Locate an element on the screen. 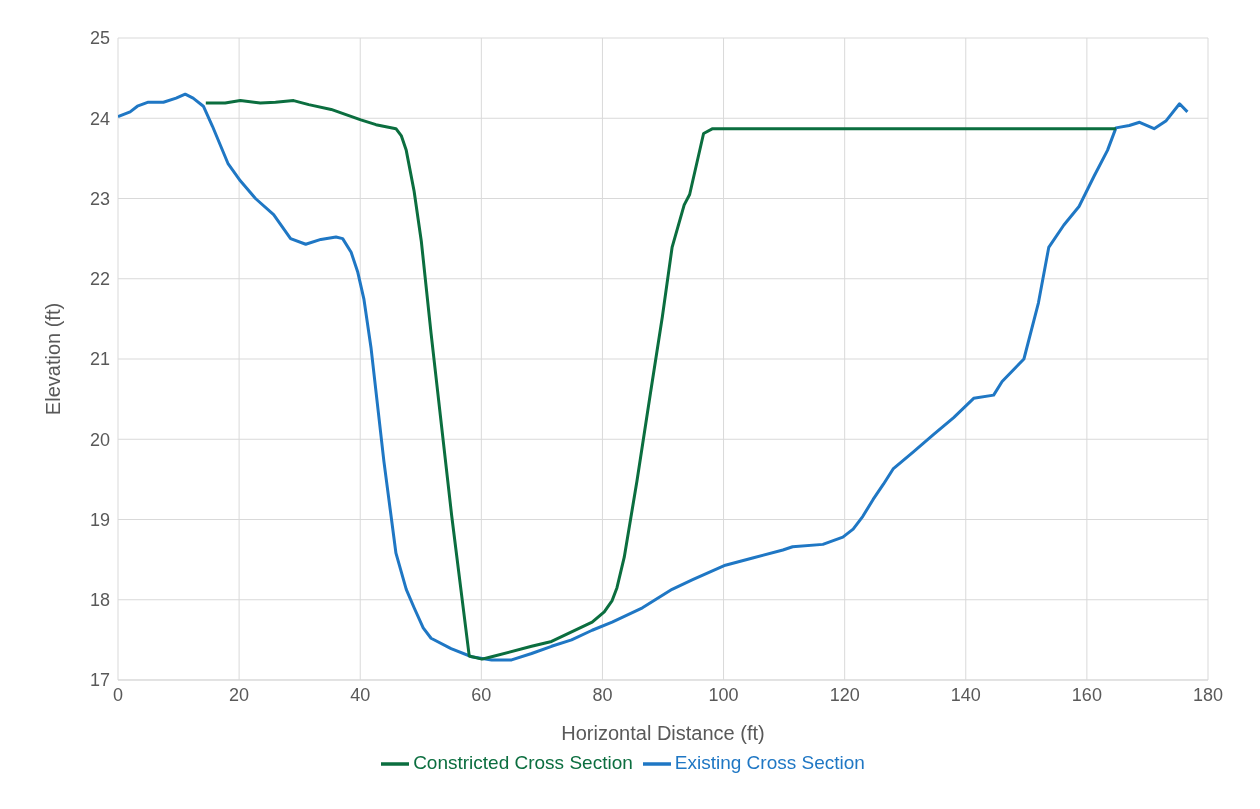 This screenshot has height=809, width=1260. y-tick-label: 20 is located at coordinates (99, 439).